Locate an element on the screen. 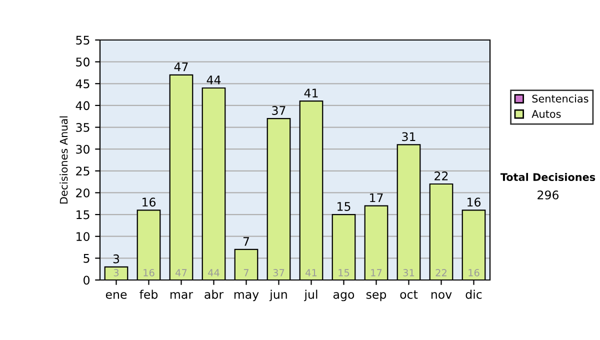 The image size is (600, 340). data-label: 17 is located at coordinates (376, 272).